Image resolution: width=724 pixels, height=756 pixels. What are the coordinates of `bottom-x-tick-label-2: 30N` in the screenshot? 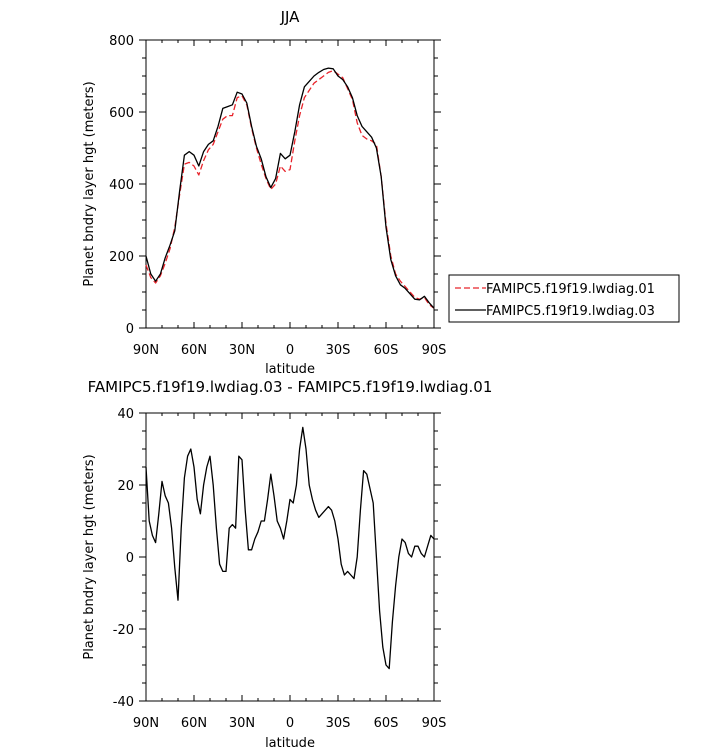 It's located at (242, 723).